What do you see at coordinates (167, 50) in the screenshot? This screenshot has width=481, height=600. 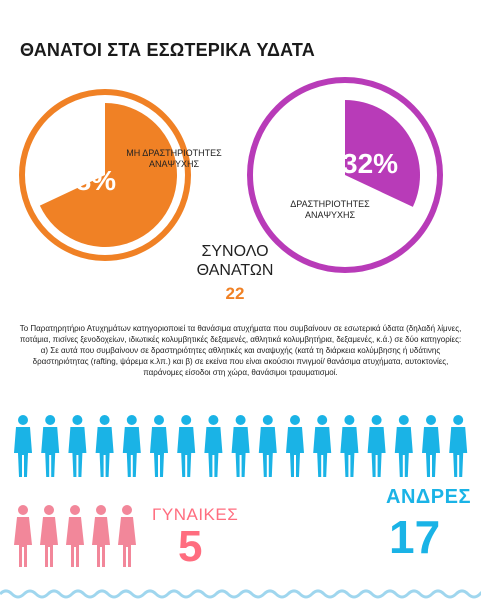 I see `page-title: ΘΑΝΑΤΟΙ ΣΤΑ ΕΣΩΤΕΡΙΚΑ ΥΔΑΤΑ` at bounding box center [167, 50].